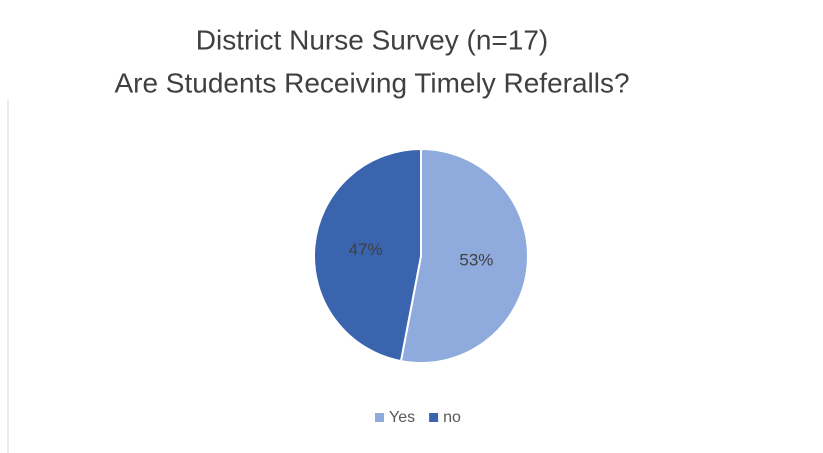 The height and width of the screenshot is (453, 823). Describe the element at coordinates (371, 82) in the screenshot. I see `chart-subtitle: Are Students Receiving Timely Referalls?` at that location.